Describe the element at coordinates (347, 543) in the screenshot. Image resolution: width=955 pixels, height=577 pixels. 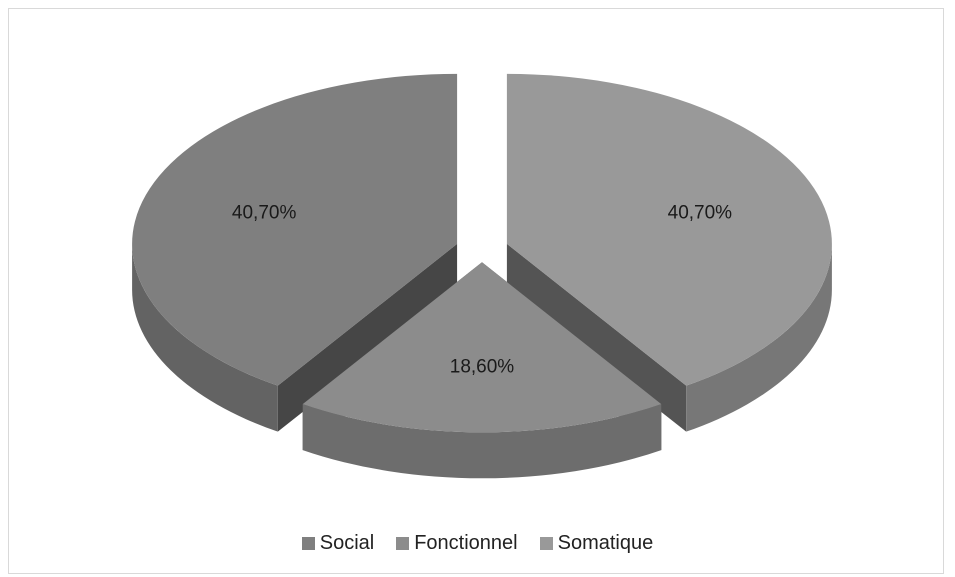
I see `legend-label-social: Social` at that location.